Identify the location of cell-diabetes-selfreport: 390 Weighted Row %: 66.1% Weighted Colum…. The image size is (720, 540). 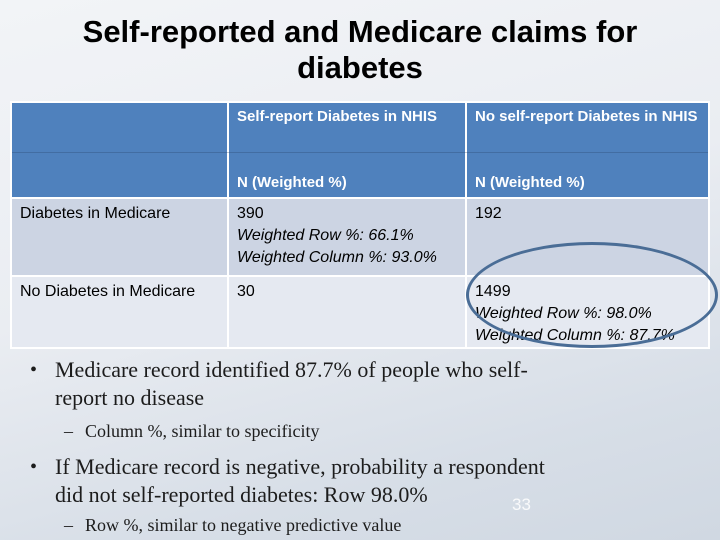
(347, 237).